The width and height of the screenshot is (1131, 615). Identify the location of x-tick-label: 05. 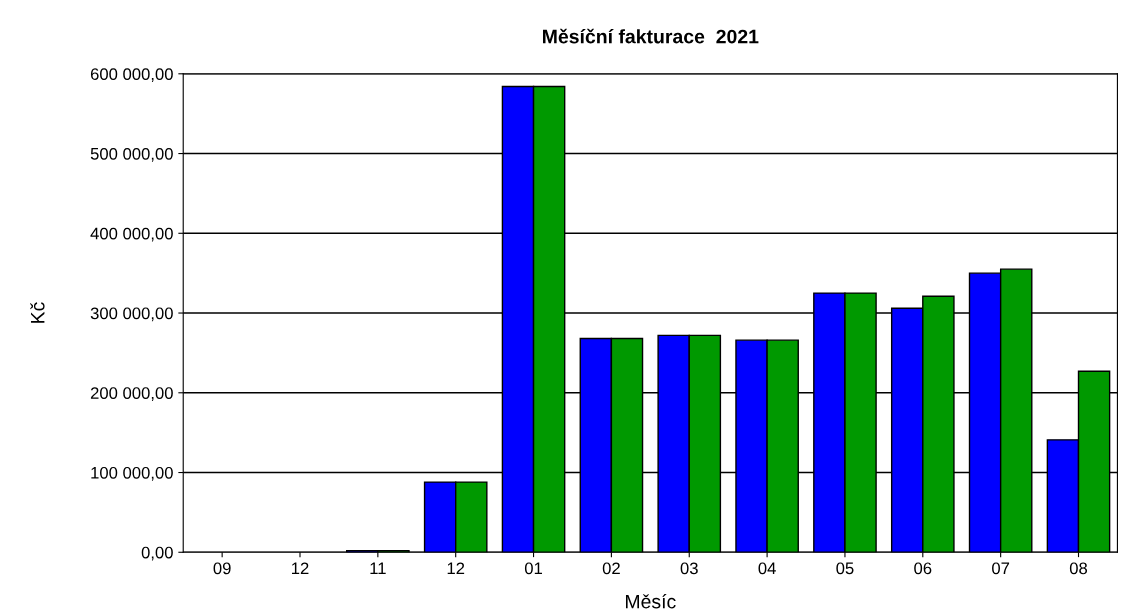
(845, 568).